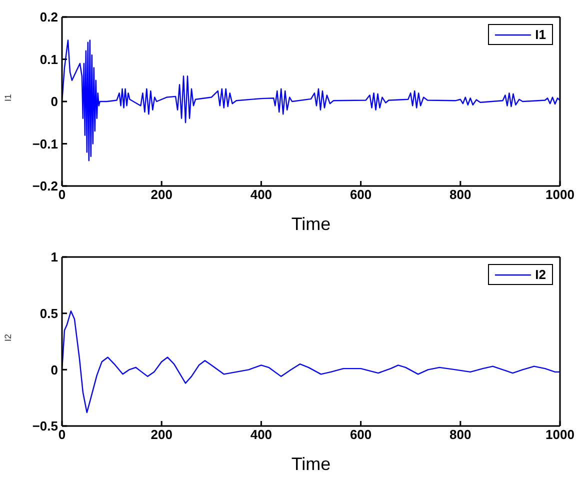 The image size is (583, 483). What do you see at coordinates (49, 59) in the screenshot?
I see `y-tick-label: 0.1` at bounding box center [49, 59].